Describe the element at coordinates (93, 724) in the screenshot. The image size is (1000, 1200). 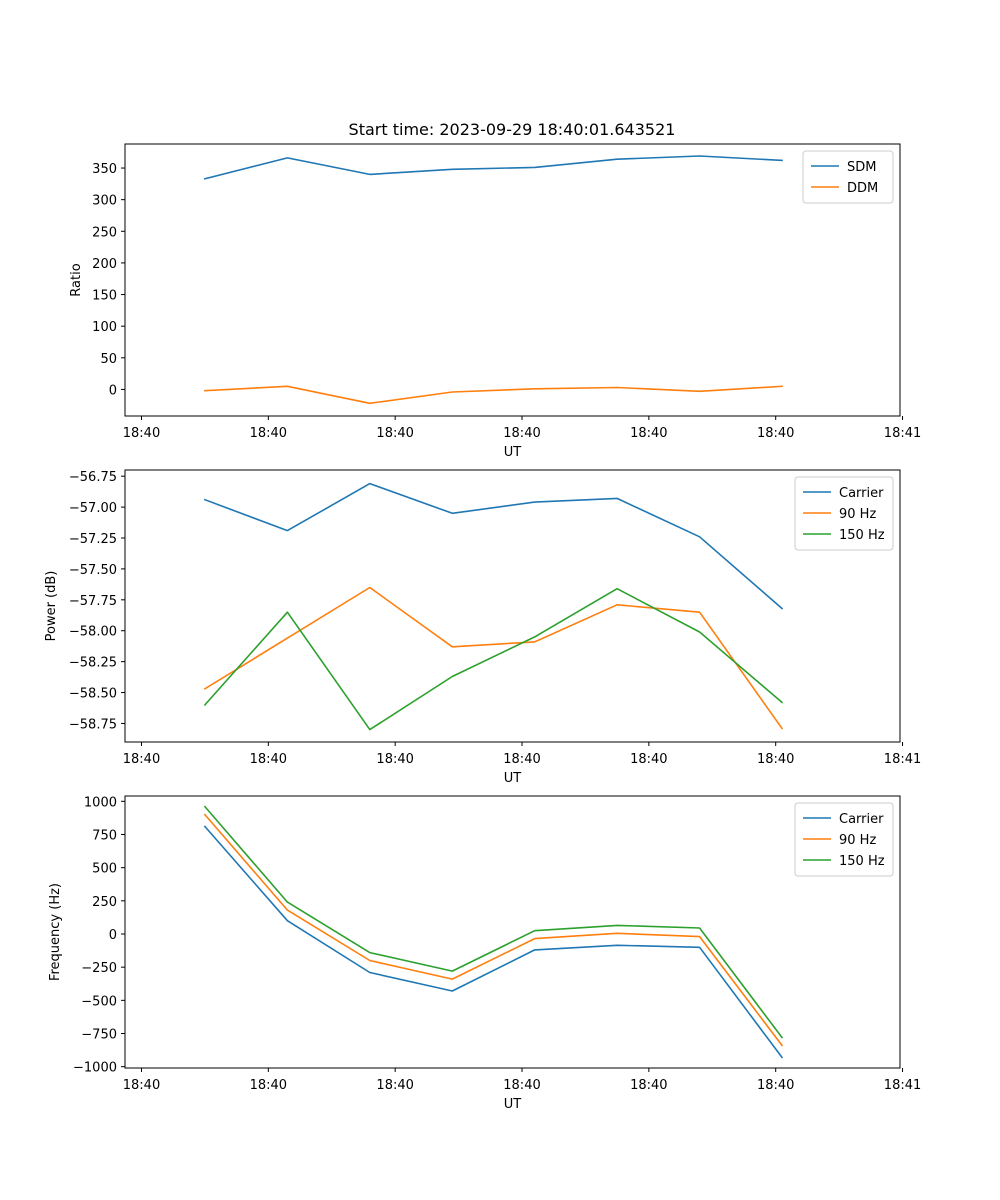
I see `y-tick-label: −58.75` at that location.